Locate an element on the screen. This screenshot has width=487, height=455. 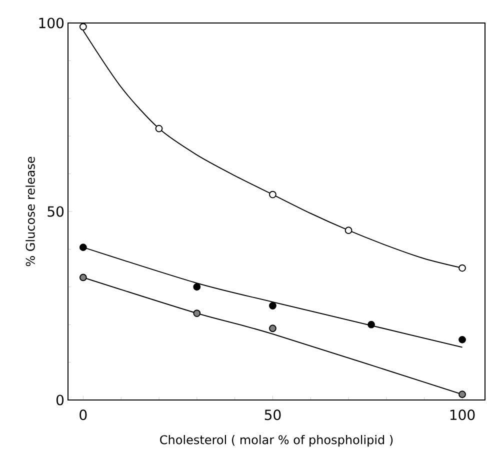
y-tick-label: 100 is located at coordinates (51, 23).